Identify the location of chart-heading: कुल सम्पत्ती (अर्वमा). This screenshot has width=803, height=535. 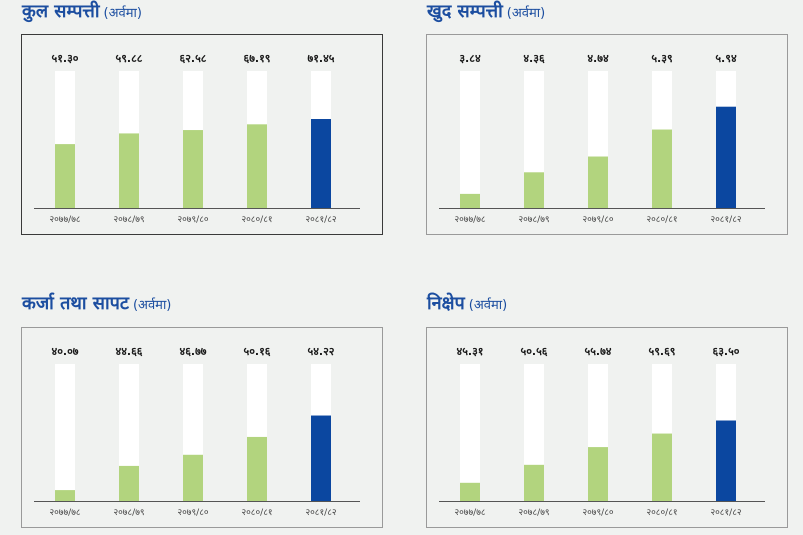
(82, 12).